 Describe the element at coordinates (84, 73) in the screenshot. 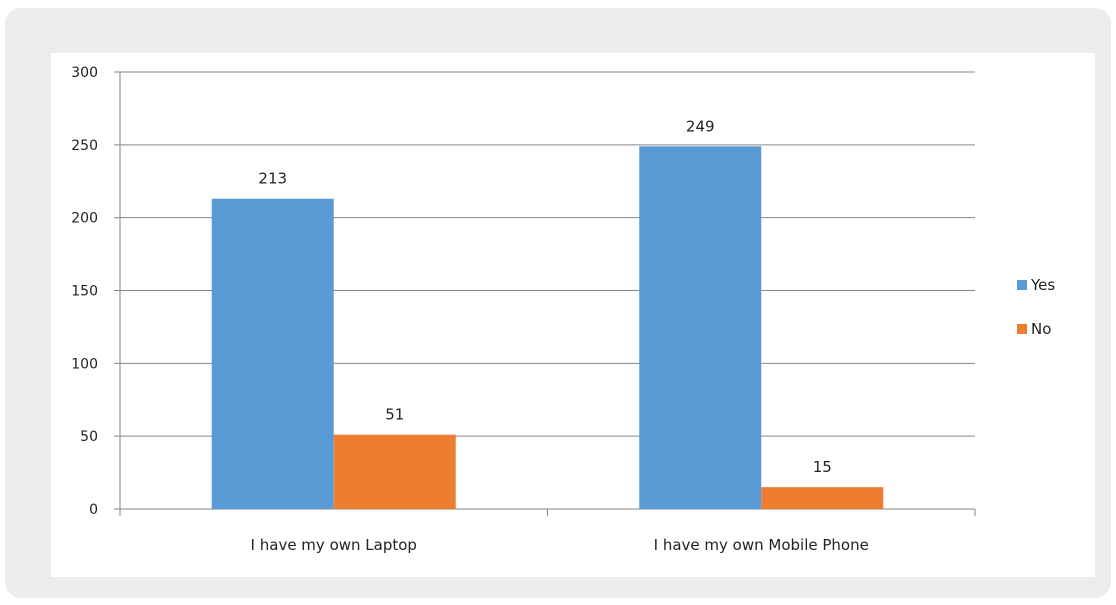

I see `y-tick-label: 300` at that location.